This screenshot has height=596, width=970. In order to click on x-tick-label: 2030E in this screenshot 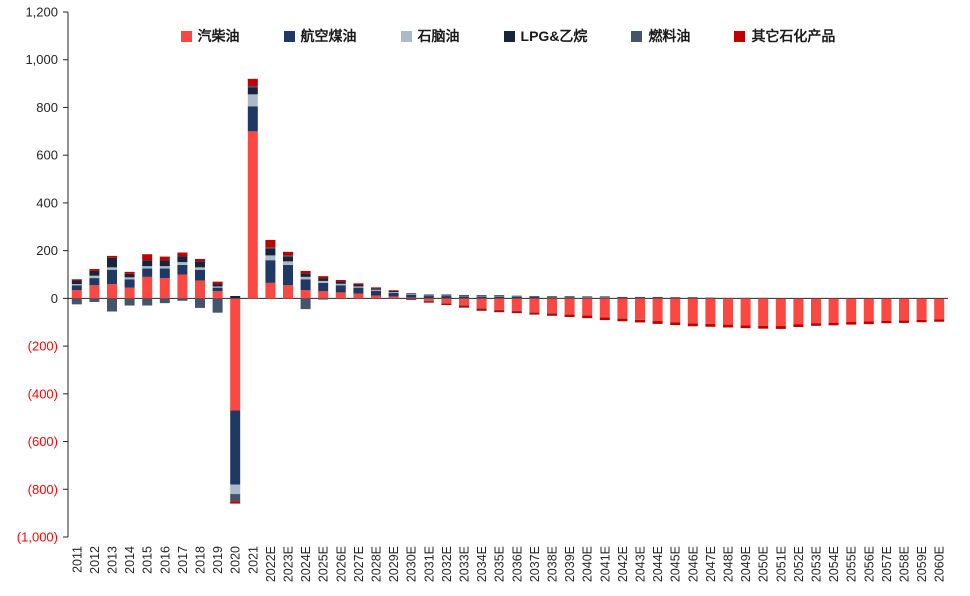, I will do `click(412, 564)`.